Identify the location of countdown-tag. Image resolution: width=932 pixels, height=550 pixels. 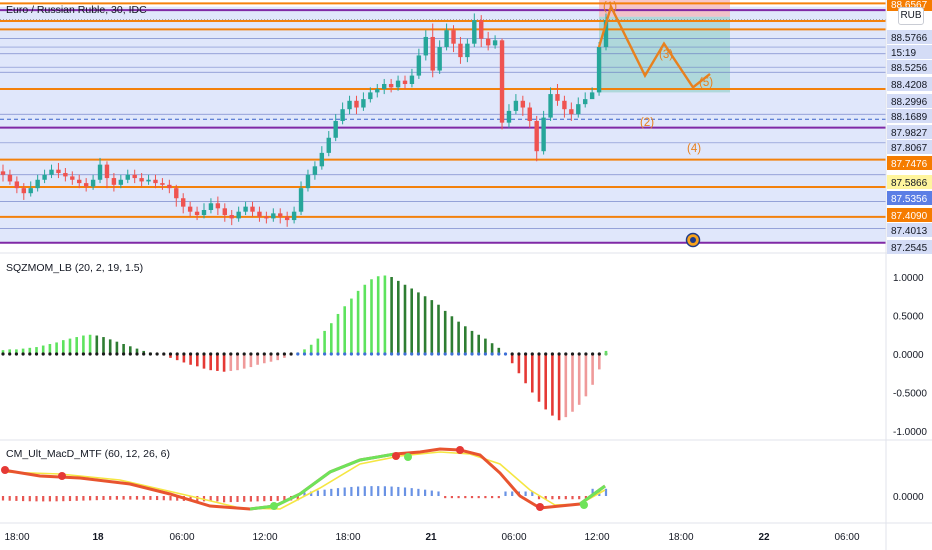
(909, 52).